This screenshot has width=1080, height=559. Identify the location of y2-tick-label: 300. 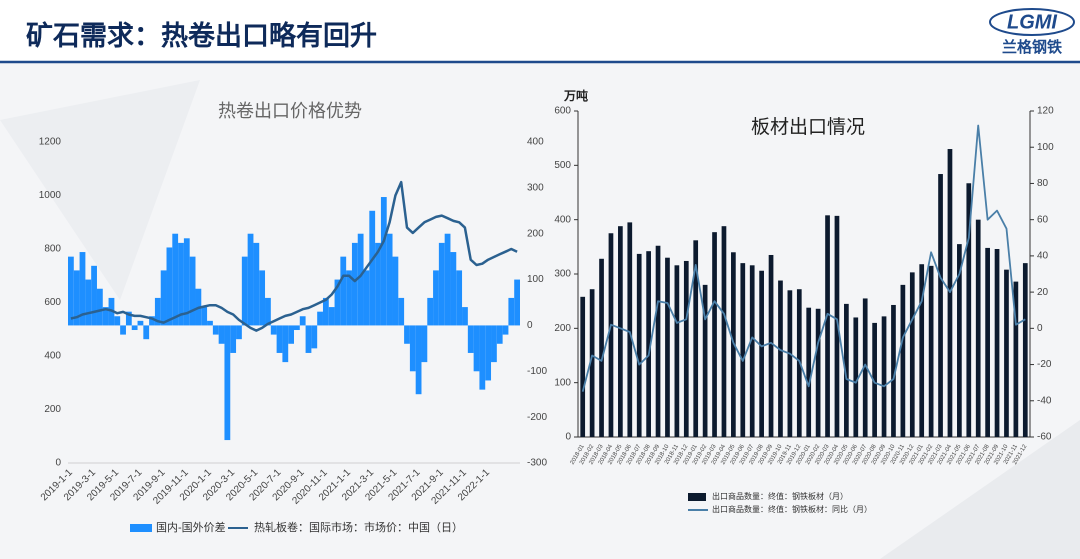
(535, 187).